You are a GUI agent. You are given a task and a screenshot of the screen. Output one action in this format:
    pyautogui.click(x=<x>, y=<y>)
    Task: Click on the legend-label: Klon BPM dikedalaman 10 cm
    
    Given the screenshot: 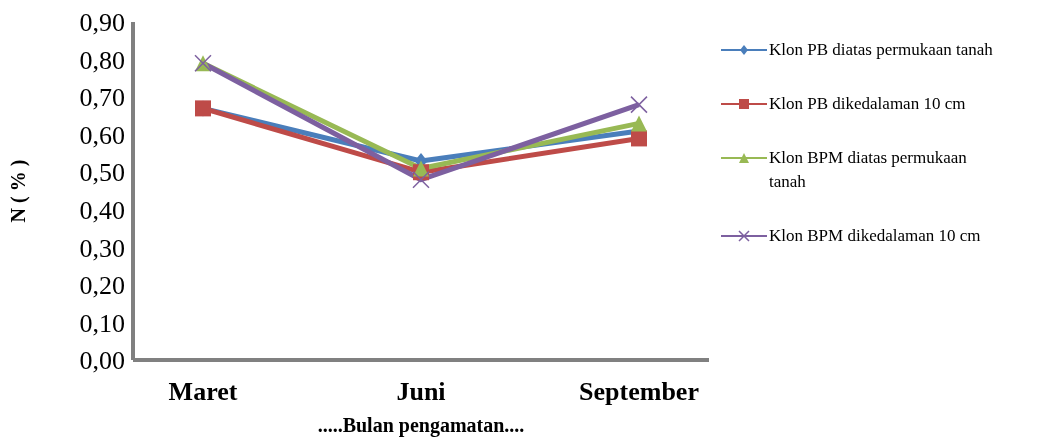 What is the action you would take?
    pyautogui.click(x=875, y=236)
    